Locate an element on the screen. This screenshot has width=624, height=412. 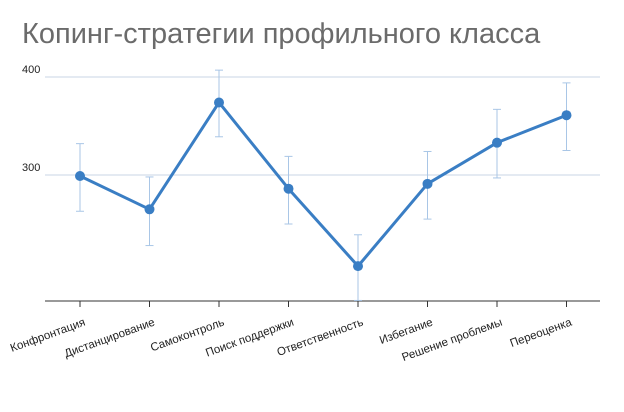
y-tick-label-300: 300 is located at coordinates (31, 168).